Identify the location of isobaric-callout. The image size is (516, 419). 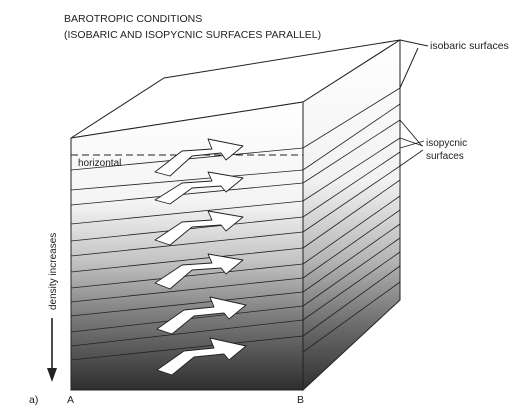
(414, 64).